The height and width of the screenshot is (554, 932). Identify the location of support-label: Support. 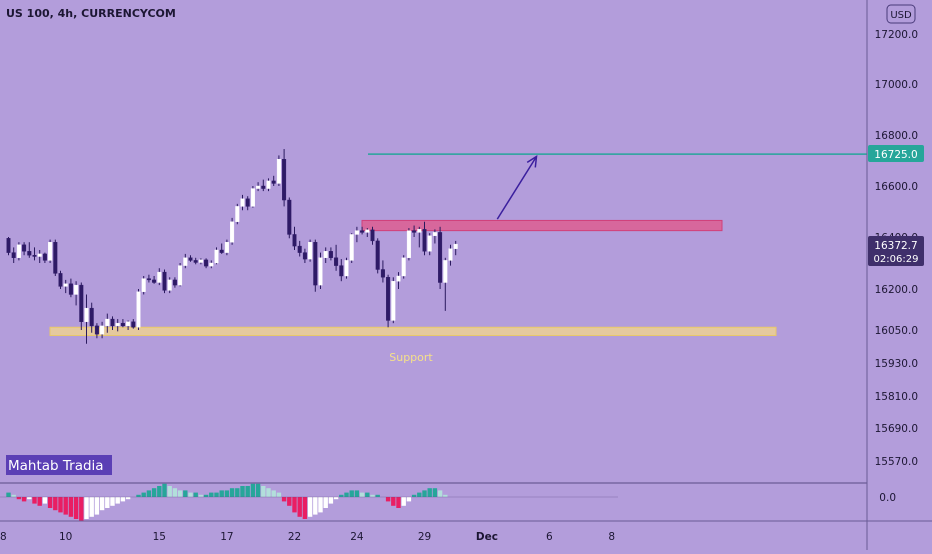
(411, 357).